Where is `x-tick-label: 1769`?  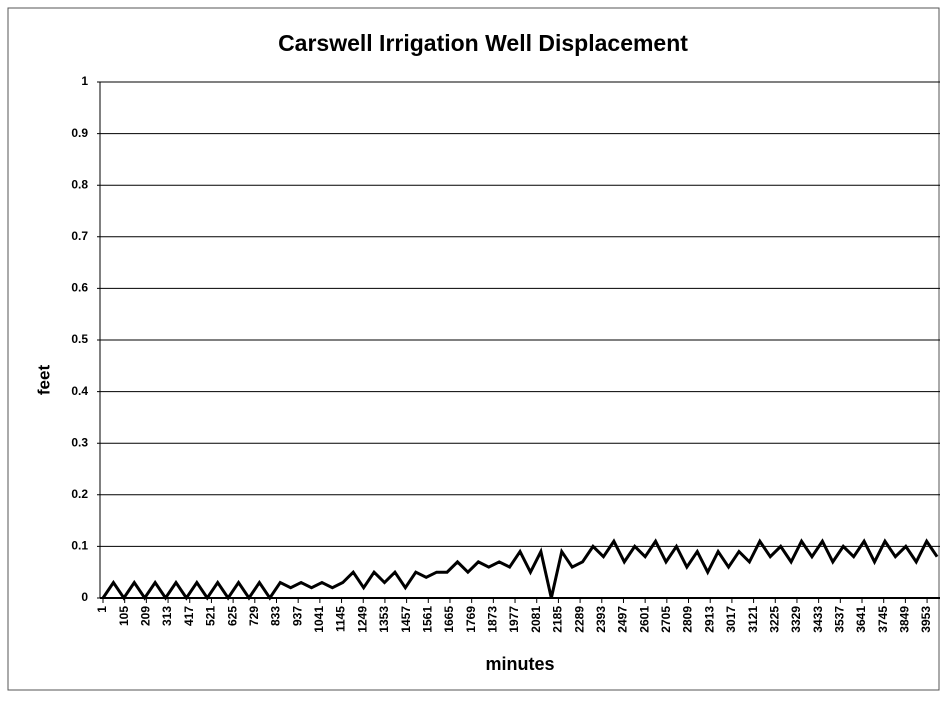 x-tick-label: 1769 is located at coordinates (471, 619).